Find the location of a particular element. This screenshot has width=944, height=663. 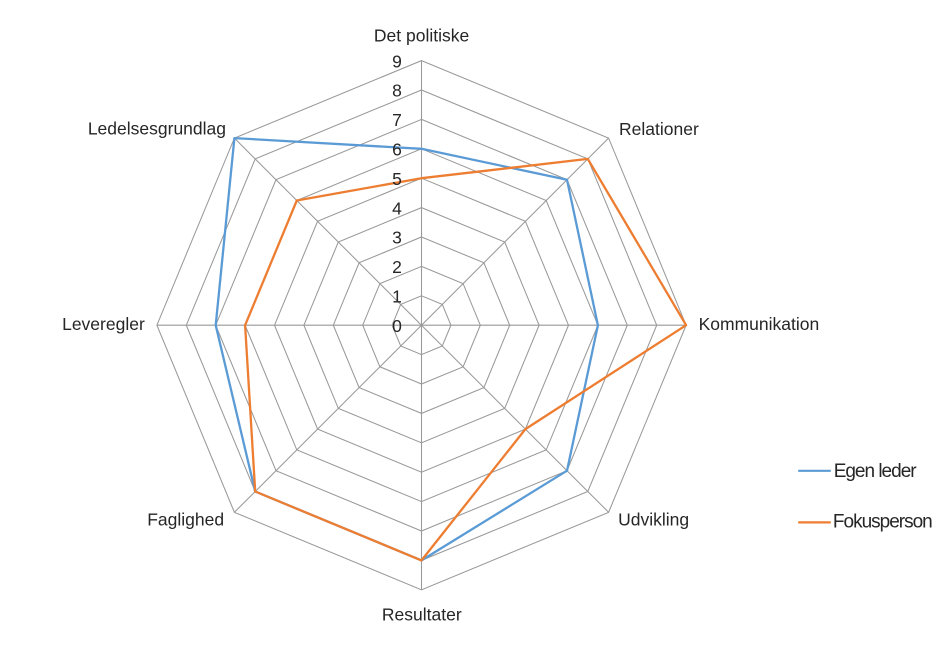

svg-text: 3 is located at coordinates (397, 238).